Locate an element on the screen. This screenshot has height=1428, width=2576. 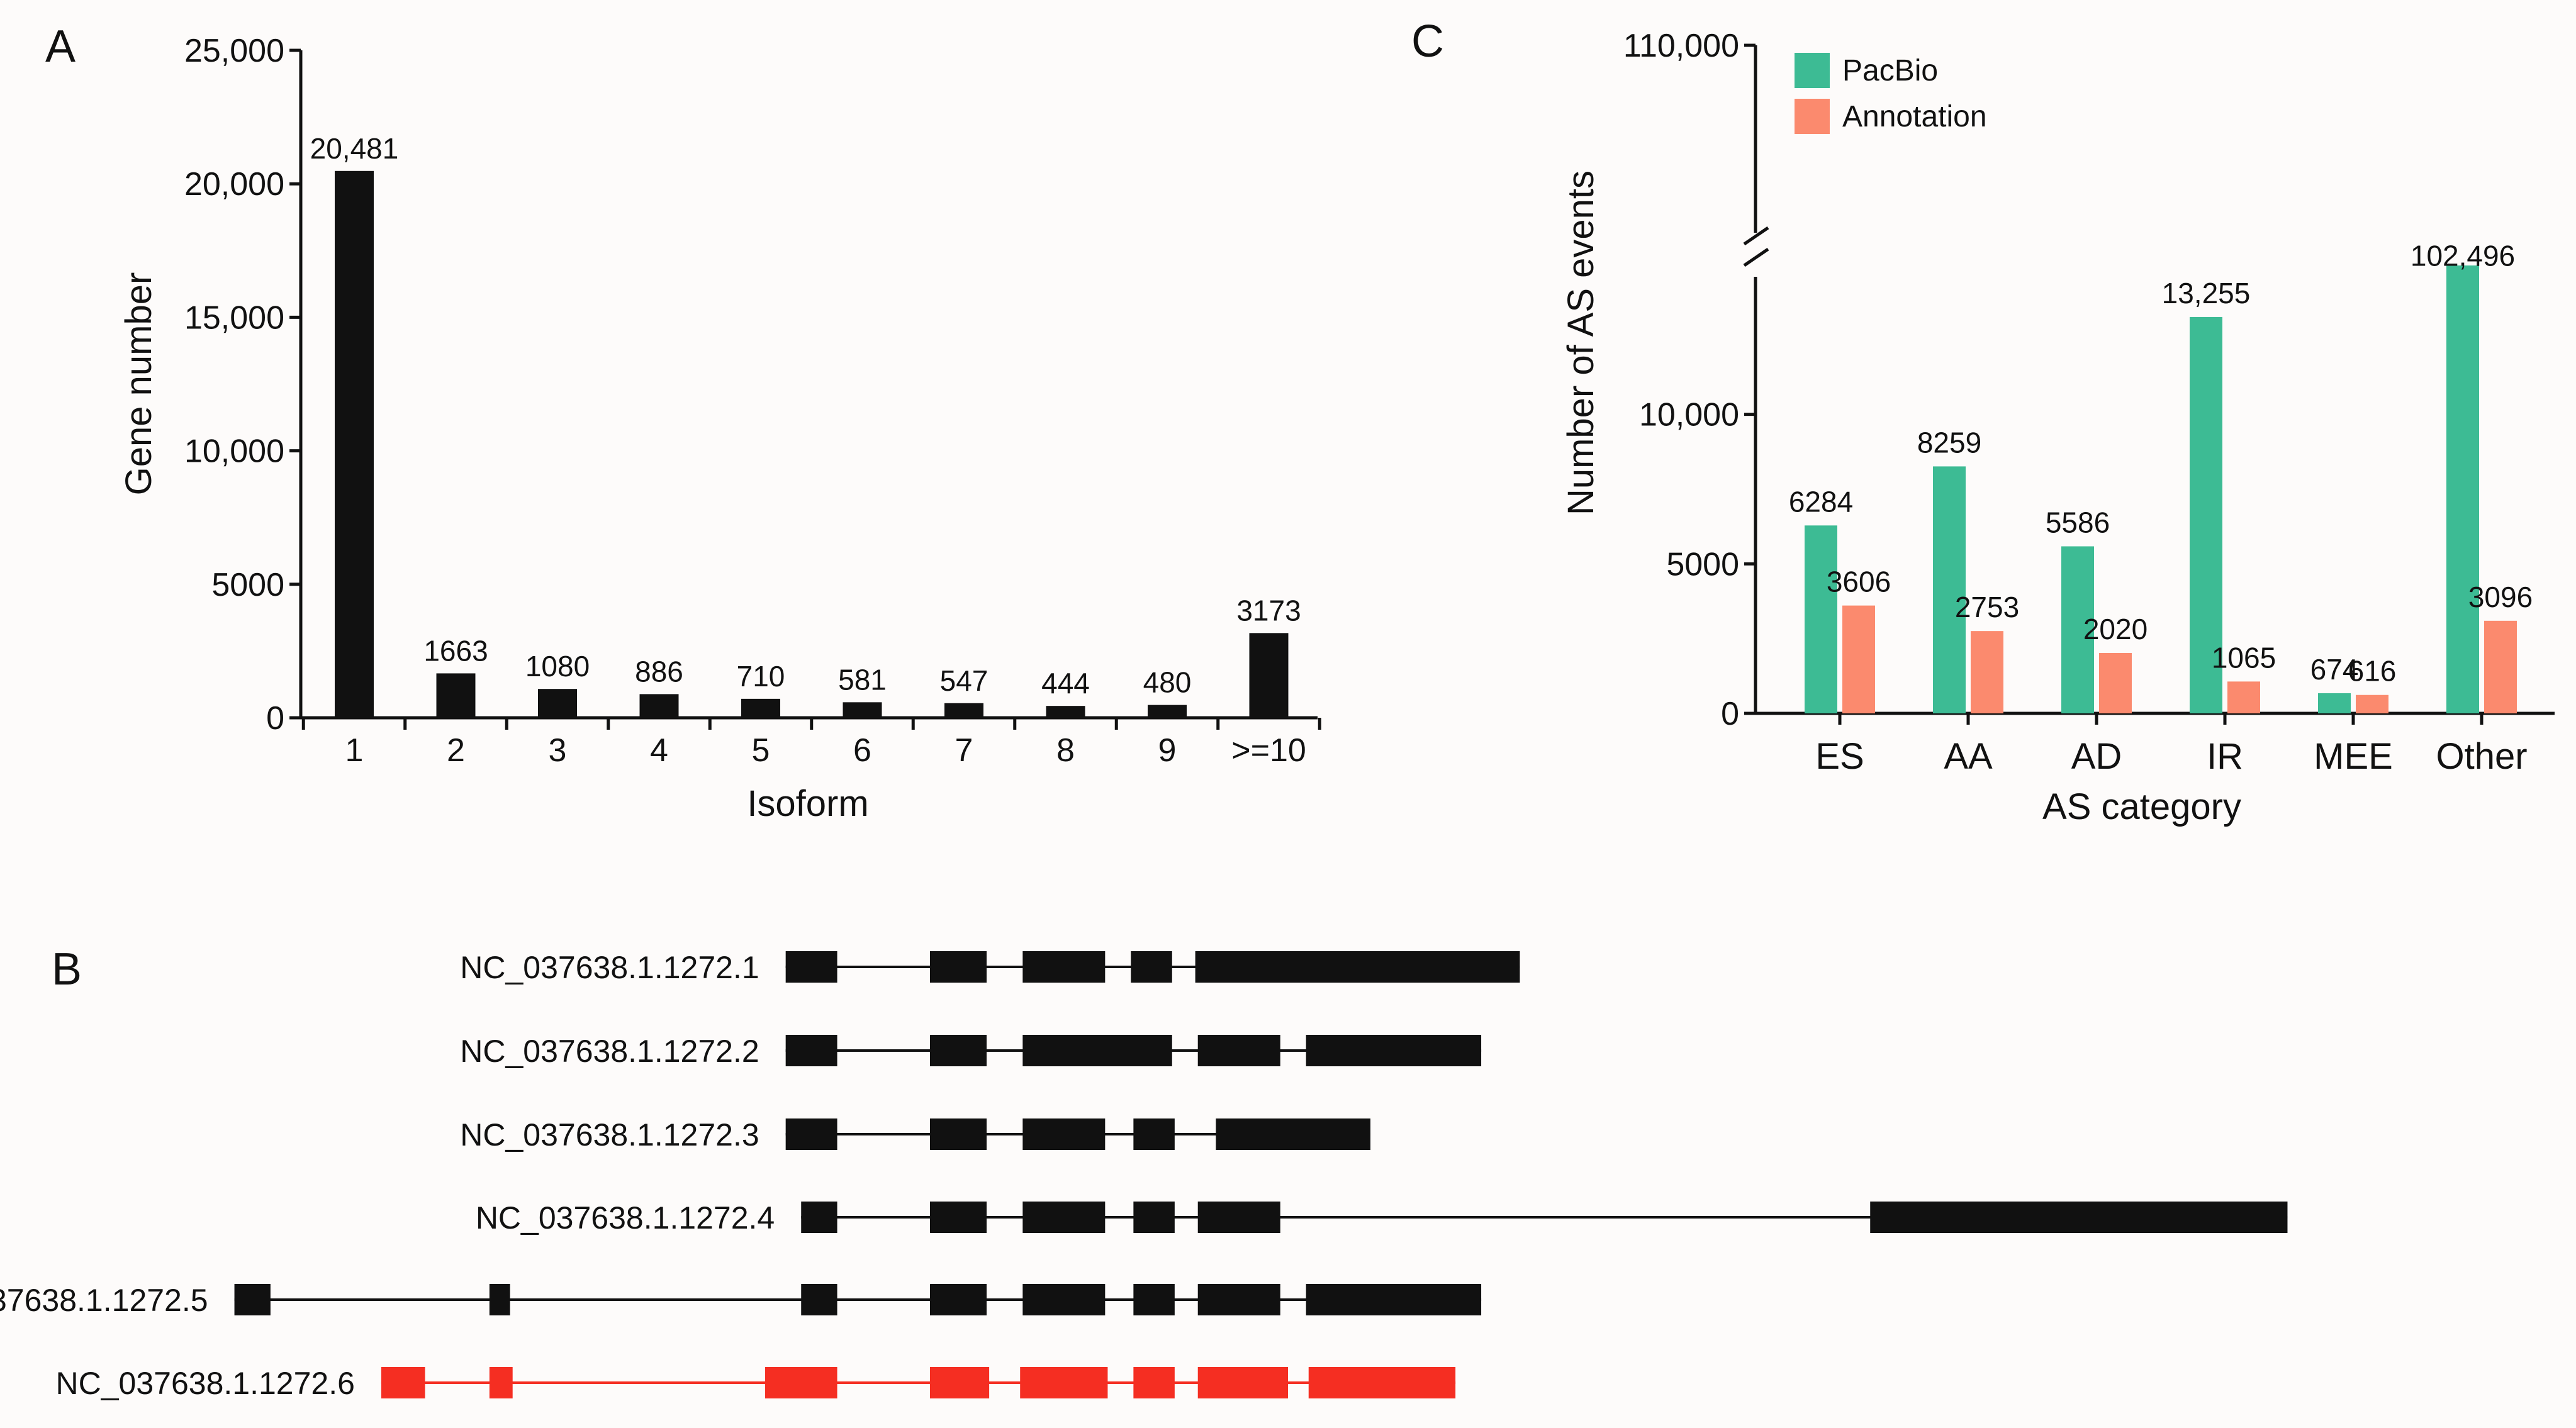
chart-a-x-tick-label: 9 is located at coordinates (1167, 750).